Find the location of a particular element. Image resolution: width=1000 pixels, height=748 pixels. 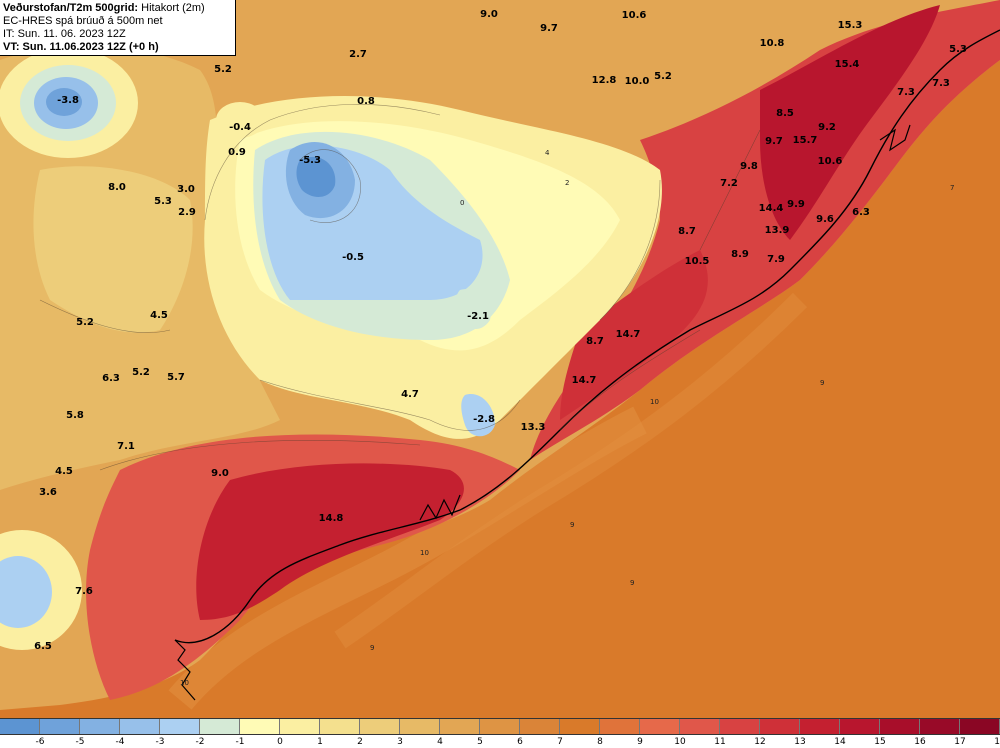

temperature-value-label: 3.0 is located at coordinates (186, 189).